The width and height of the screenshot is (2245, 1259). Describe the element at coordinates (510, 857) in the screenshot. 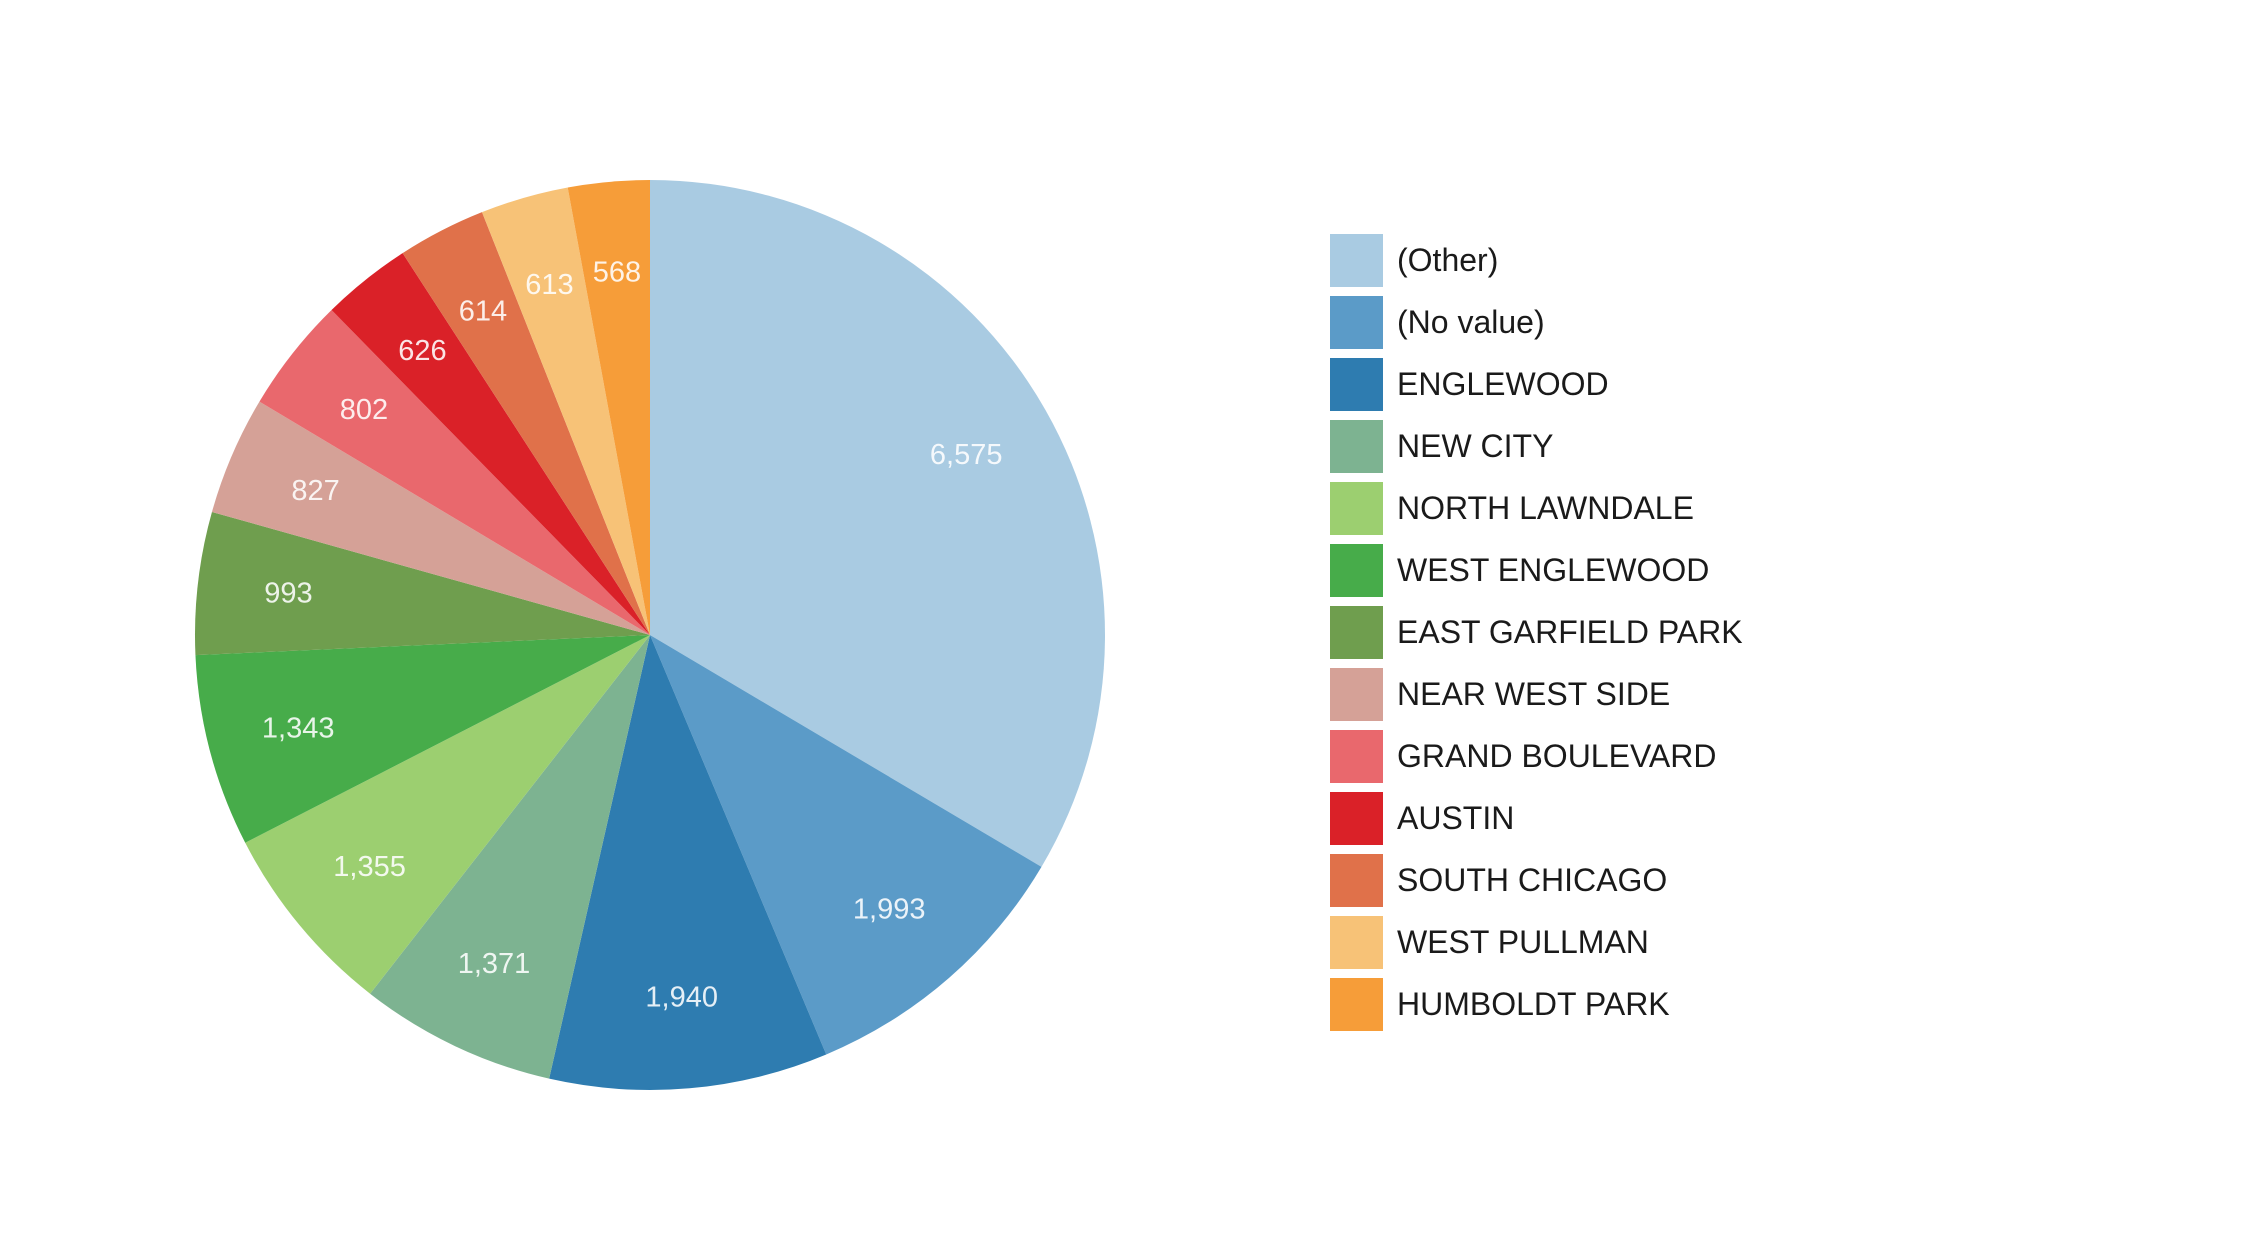

I see `pie-slice-new-city` at that location.